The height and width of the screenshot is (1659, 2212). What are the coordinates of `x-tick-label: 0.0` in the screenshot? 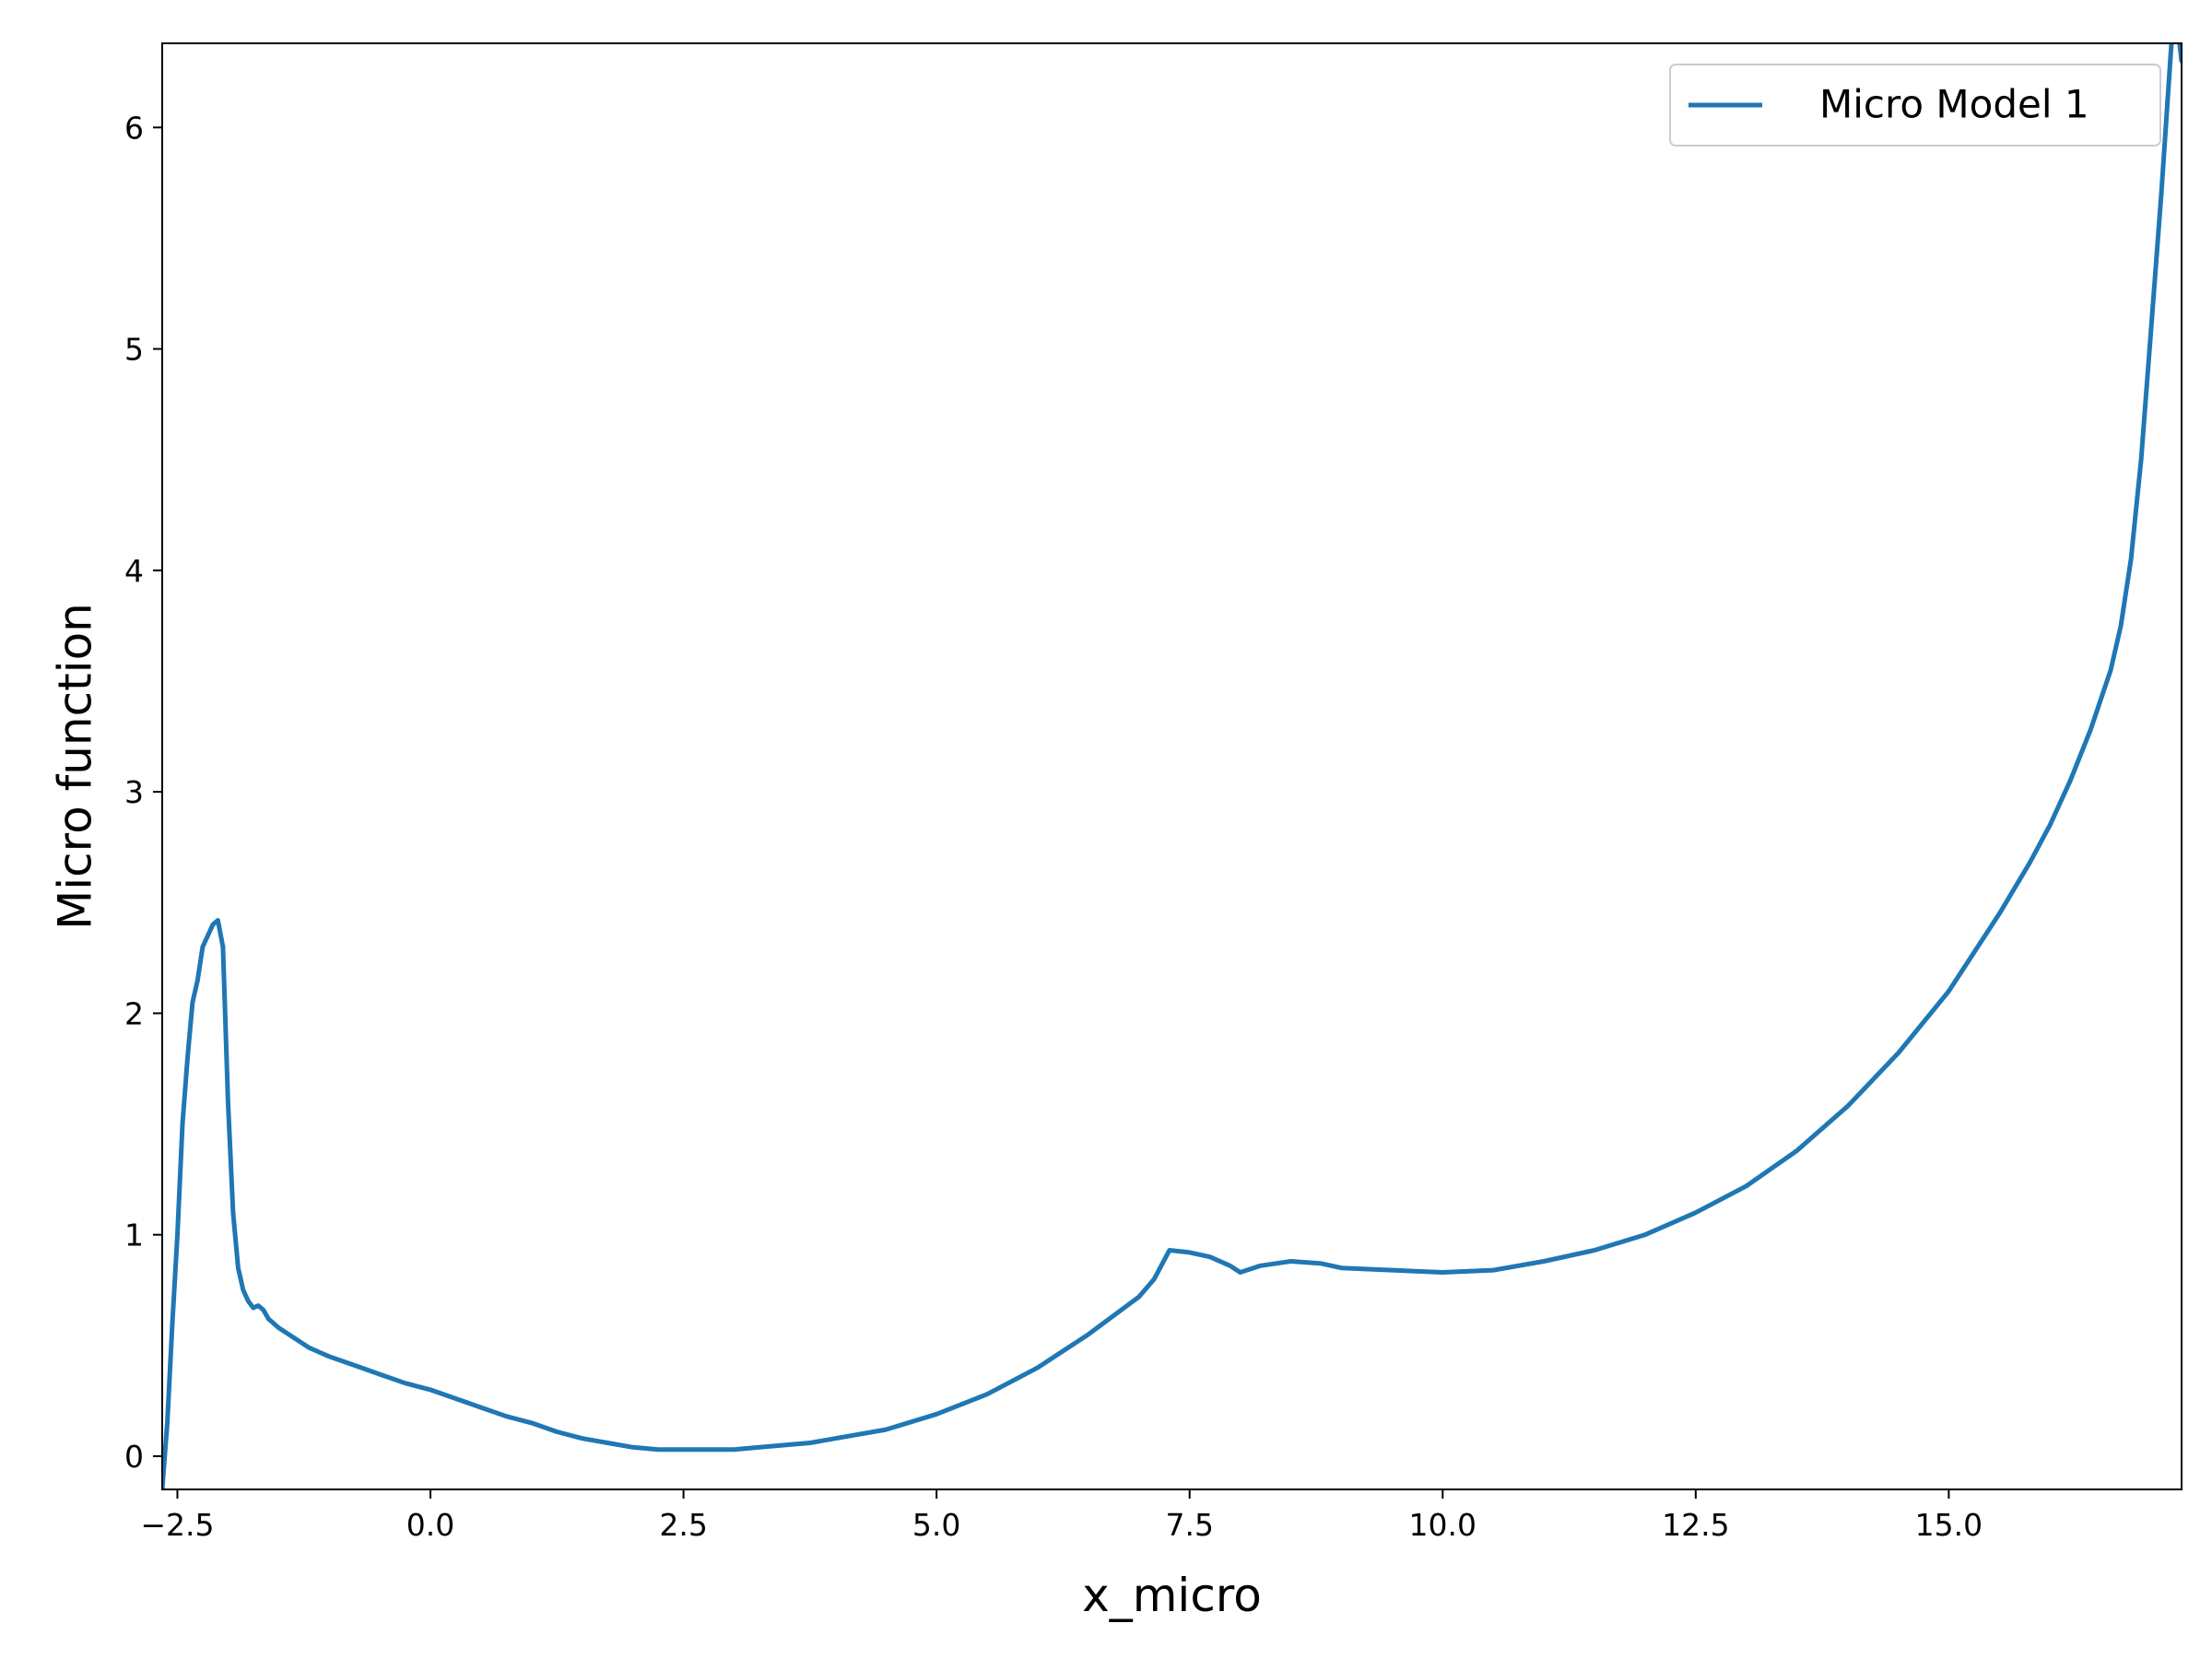 It's located at (430, 1525).